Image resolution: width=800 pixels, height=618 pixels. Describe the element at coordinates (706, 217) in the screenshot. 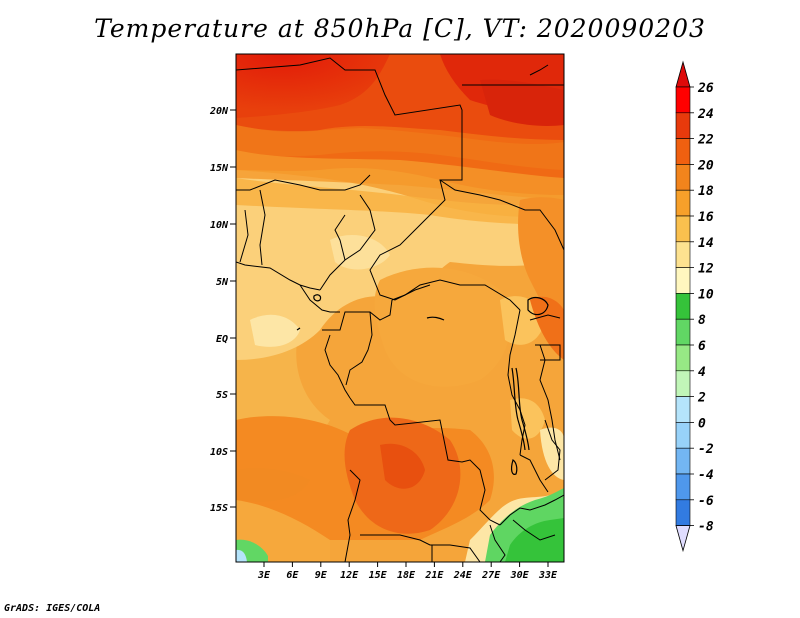

I see `colorbar-label: 16` at that location.